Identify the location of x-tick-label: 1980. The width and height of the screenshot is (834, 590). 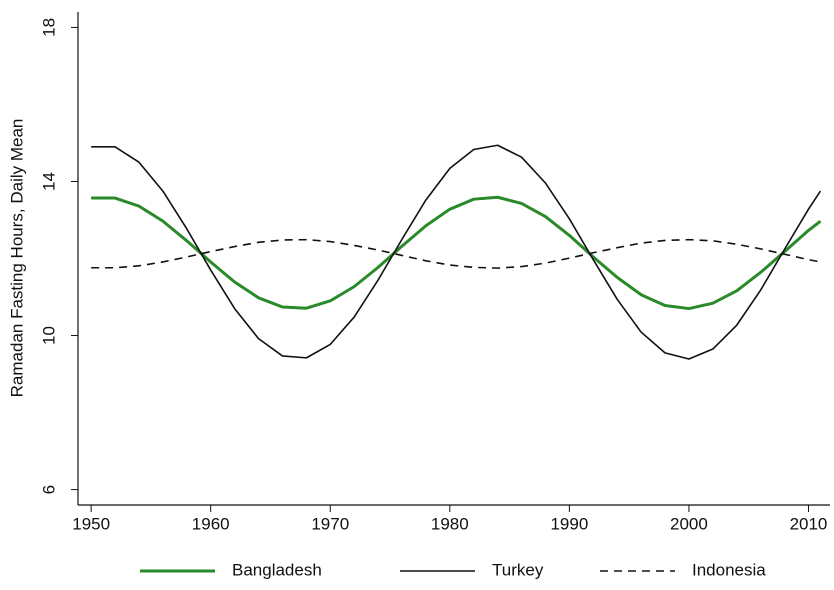
(450, 523).